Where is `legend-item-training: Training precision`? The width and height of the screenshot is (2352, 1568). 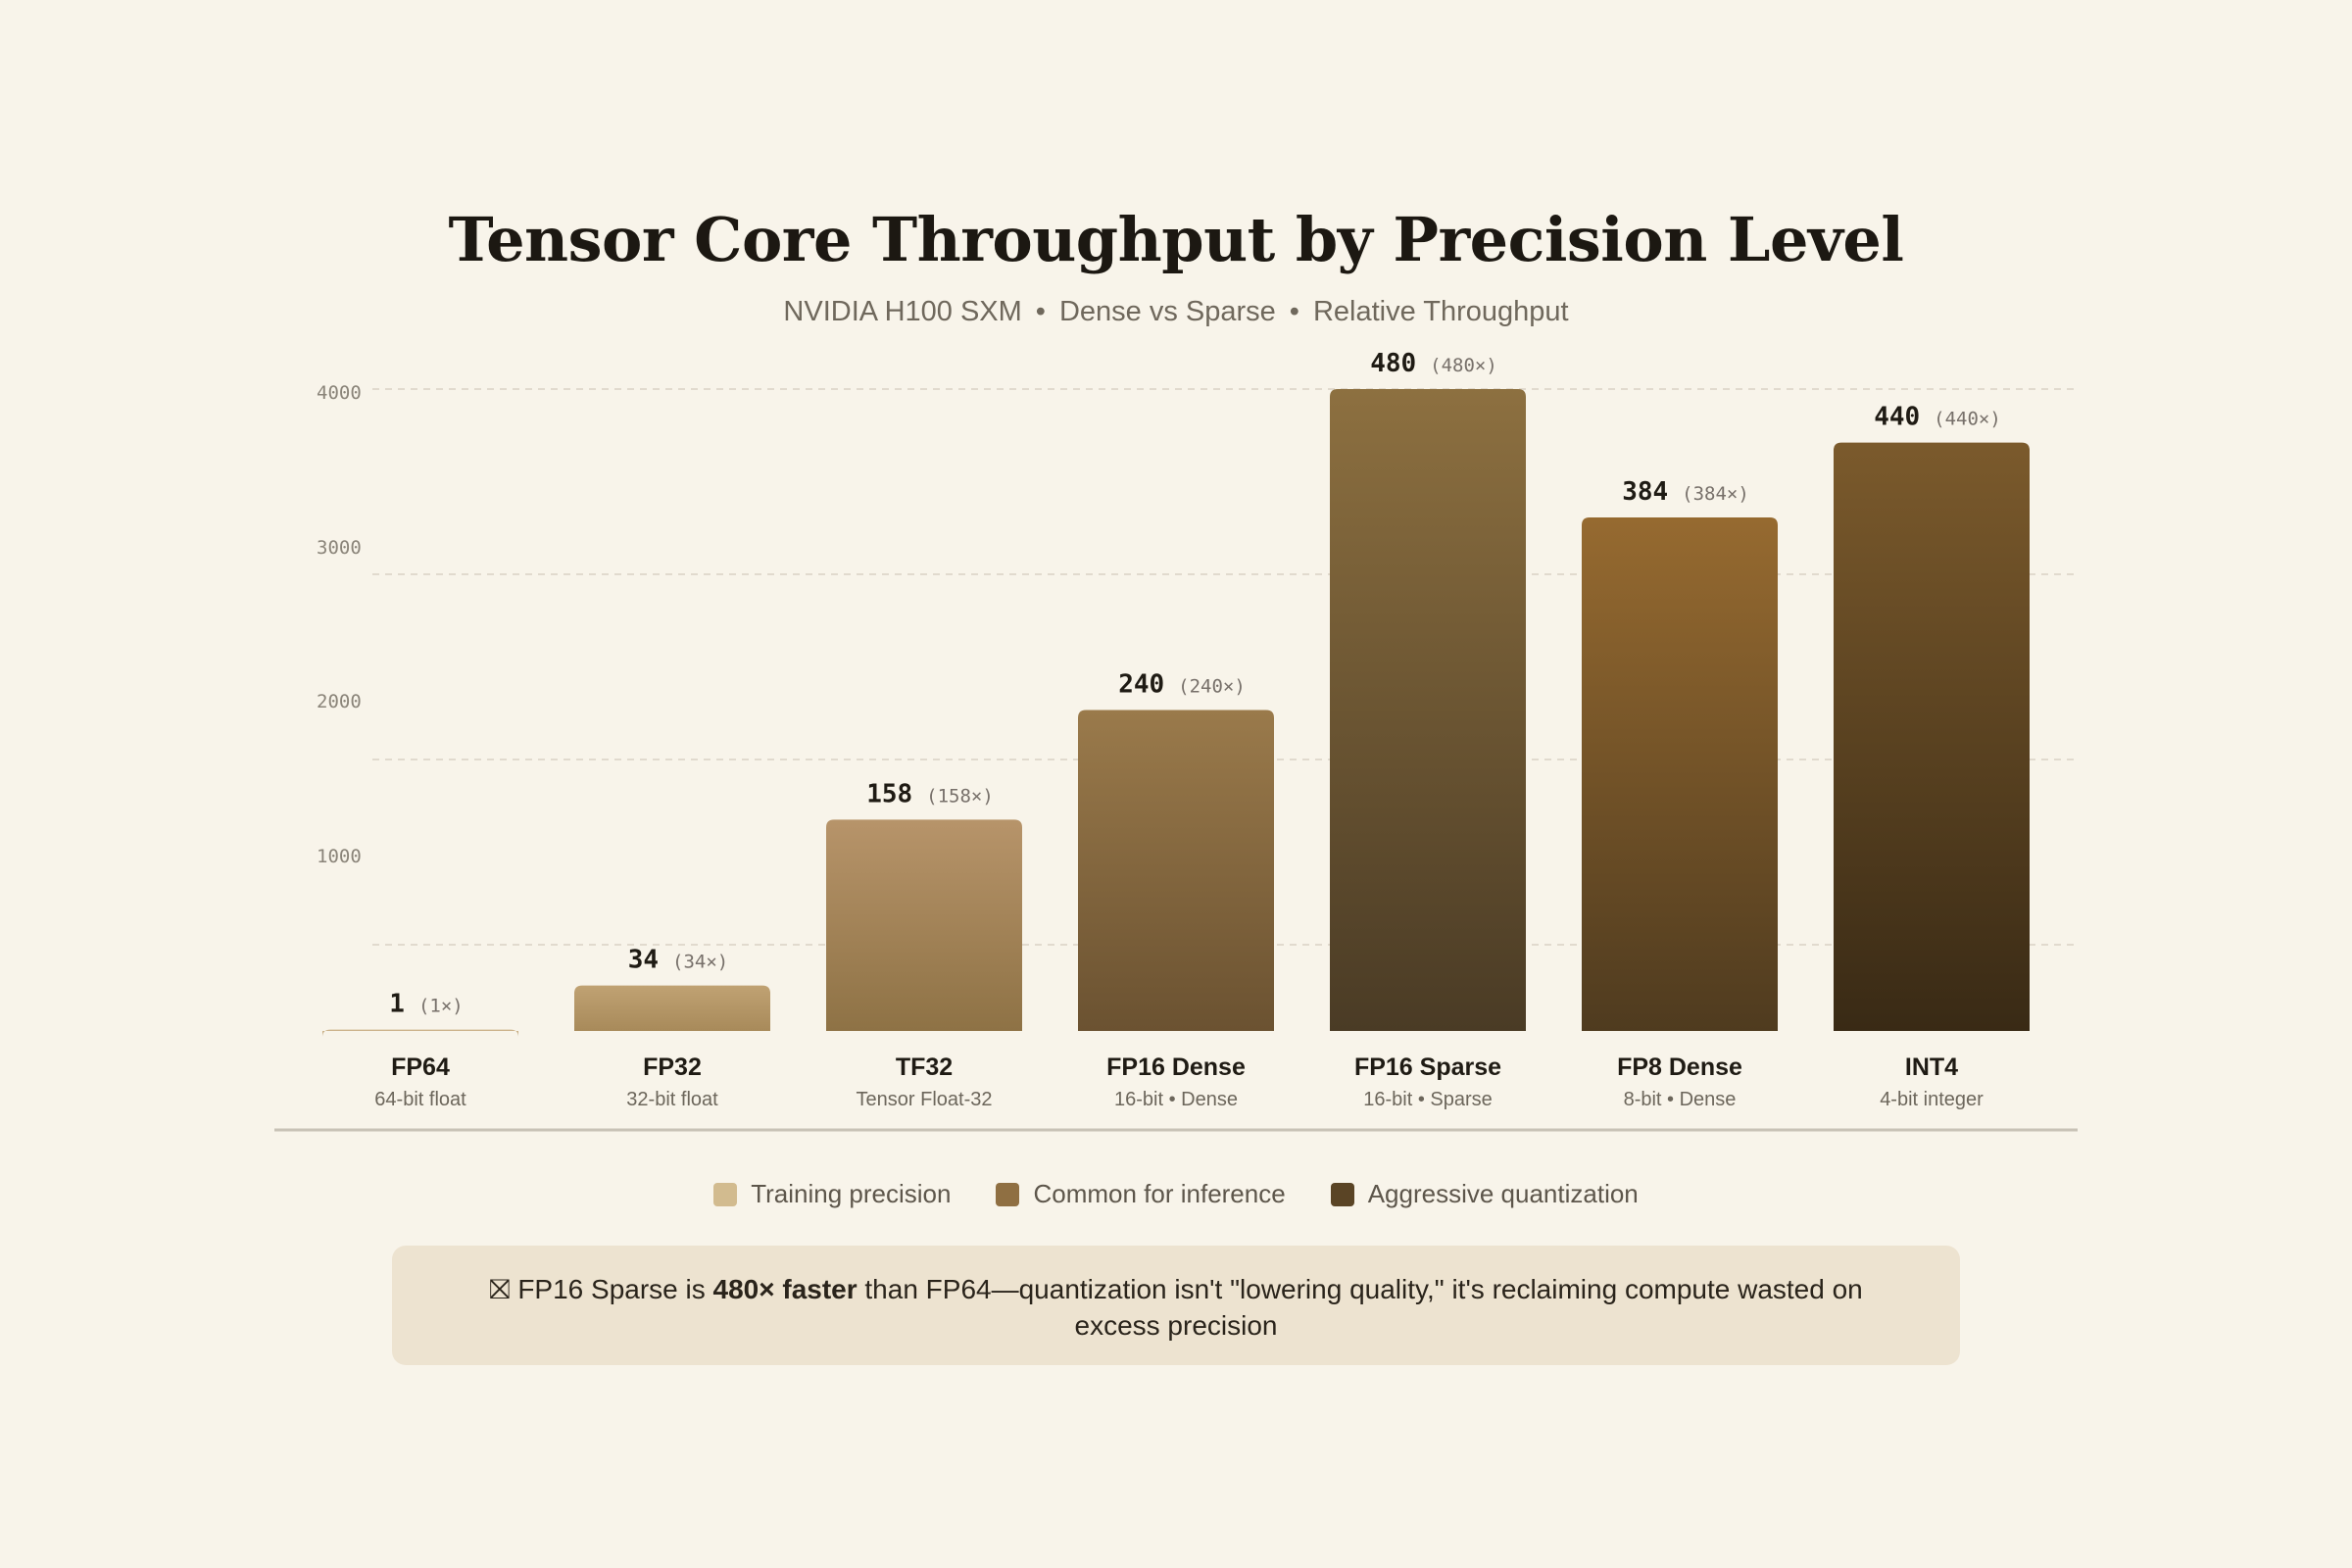 legend-item-training: Training precision is located at coordinates (832, 1194).